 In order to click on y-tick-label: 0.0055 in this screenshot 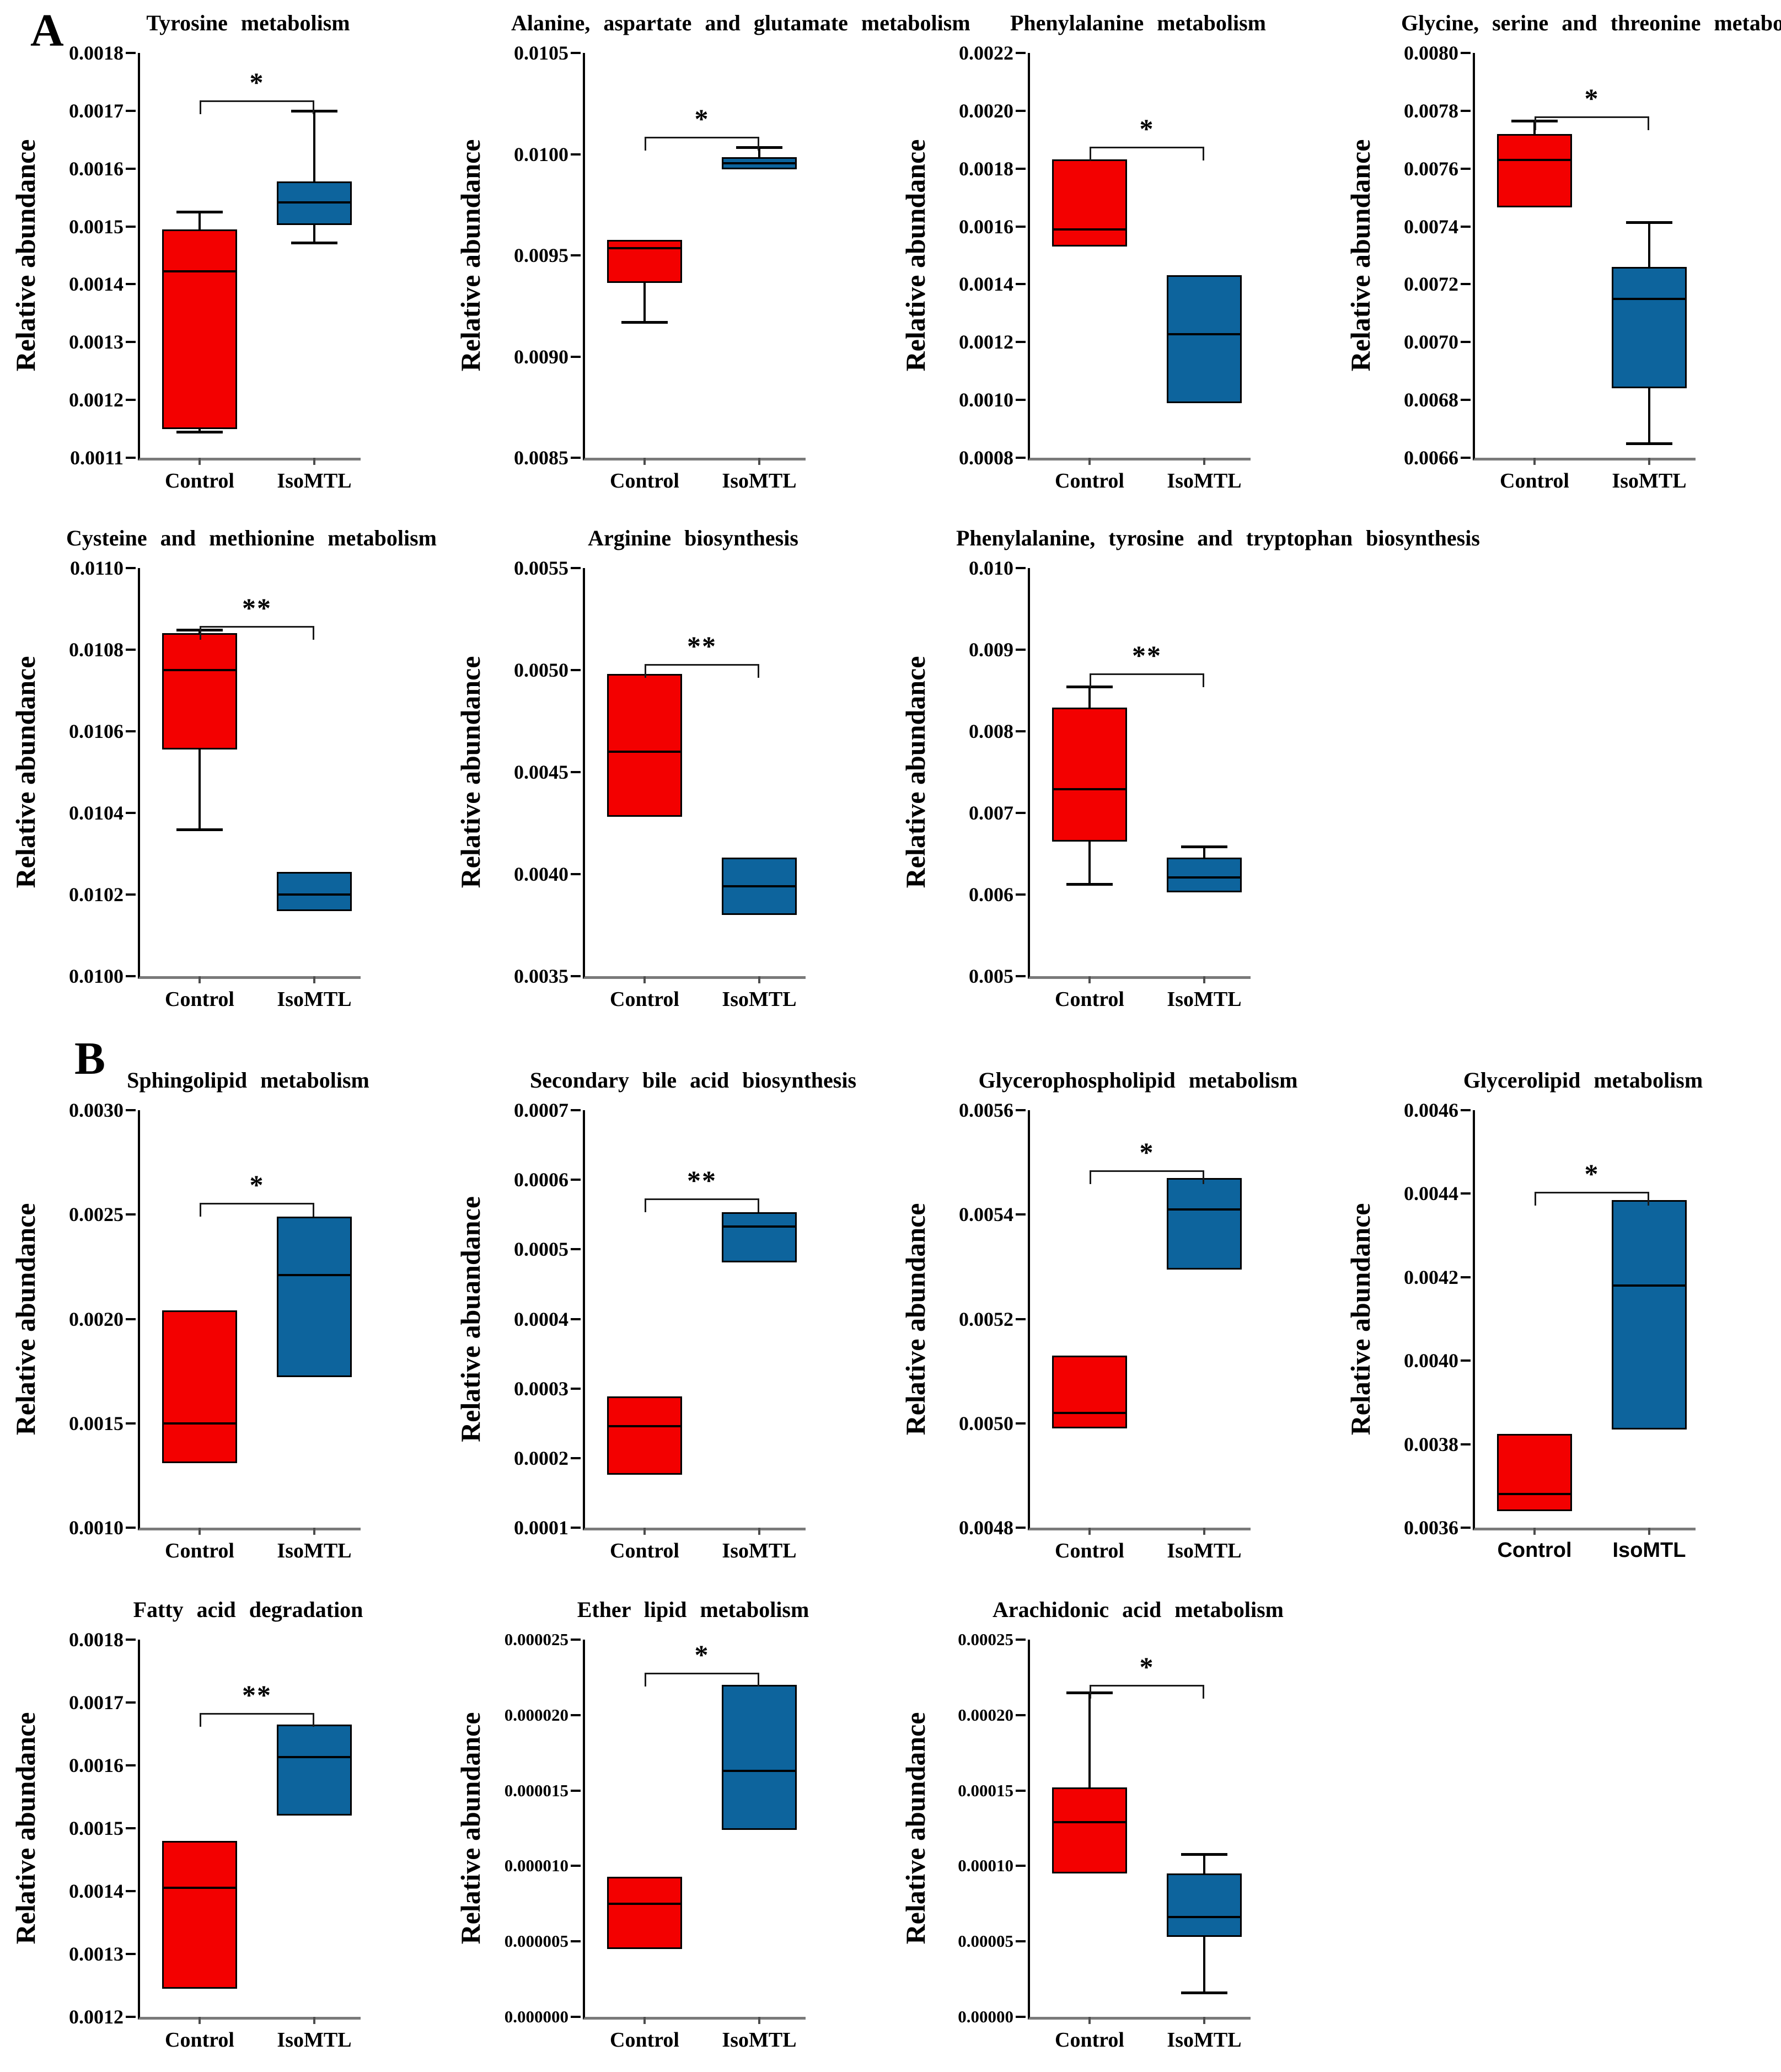, I will do `click(541, 568)`.